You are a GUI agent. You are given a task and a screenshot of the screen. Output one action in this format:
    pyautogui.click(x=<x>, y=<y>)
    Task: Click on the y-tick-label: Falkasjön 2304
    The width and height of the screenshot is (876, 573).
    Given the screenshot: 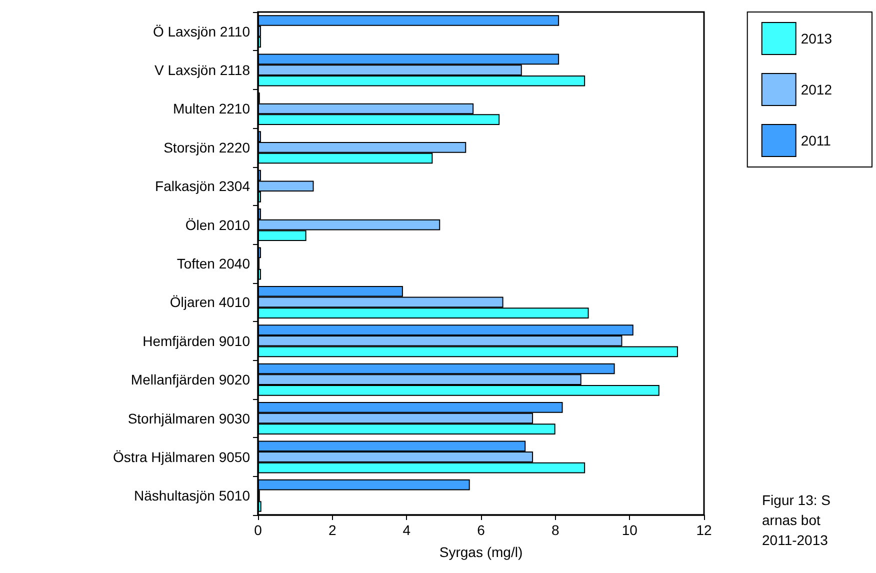 What is the action you would take?
    pyautogui.click(x=202, y=186)
    